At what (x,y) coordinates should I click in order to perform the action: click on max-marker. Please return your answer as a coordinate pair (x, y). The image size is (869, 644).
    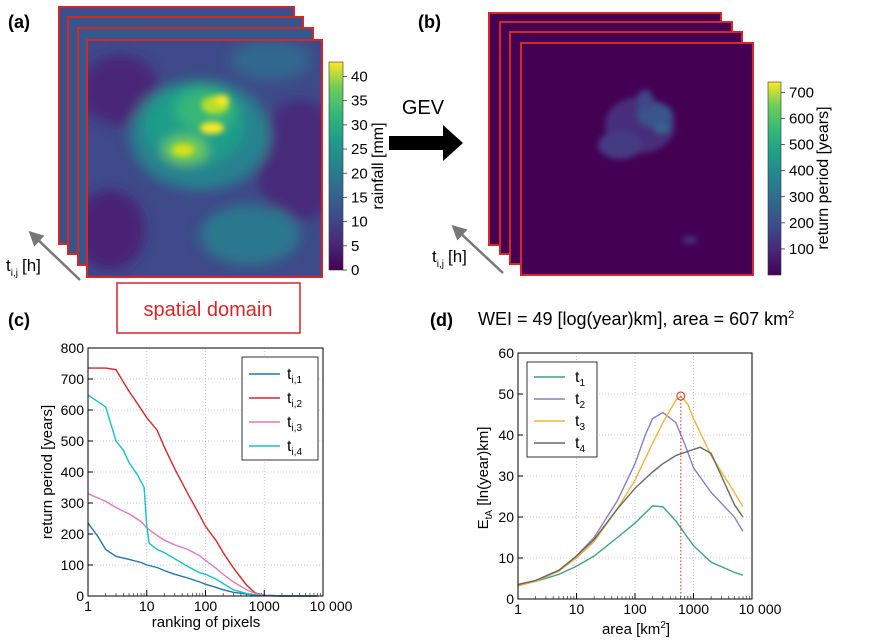
    Looking at the image, I should click on (681, 396).